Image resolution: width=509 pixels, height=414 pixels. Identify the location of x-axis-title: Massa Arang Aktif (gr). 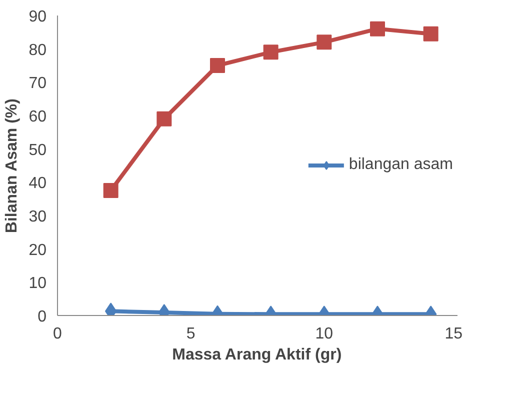
(257, 355).